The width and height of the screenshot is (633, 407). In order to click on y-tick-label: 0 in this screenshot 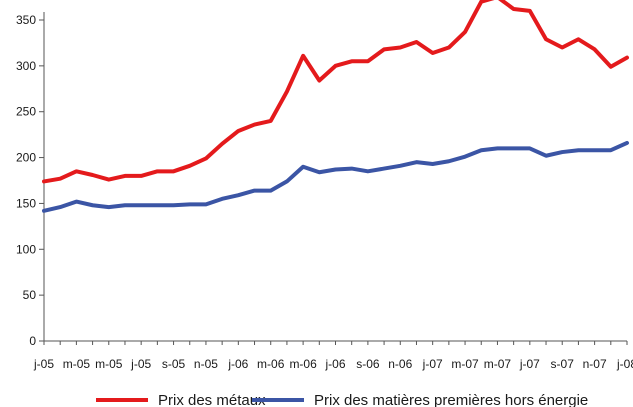, I will do `click(32, 341)`.